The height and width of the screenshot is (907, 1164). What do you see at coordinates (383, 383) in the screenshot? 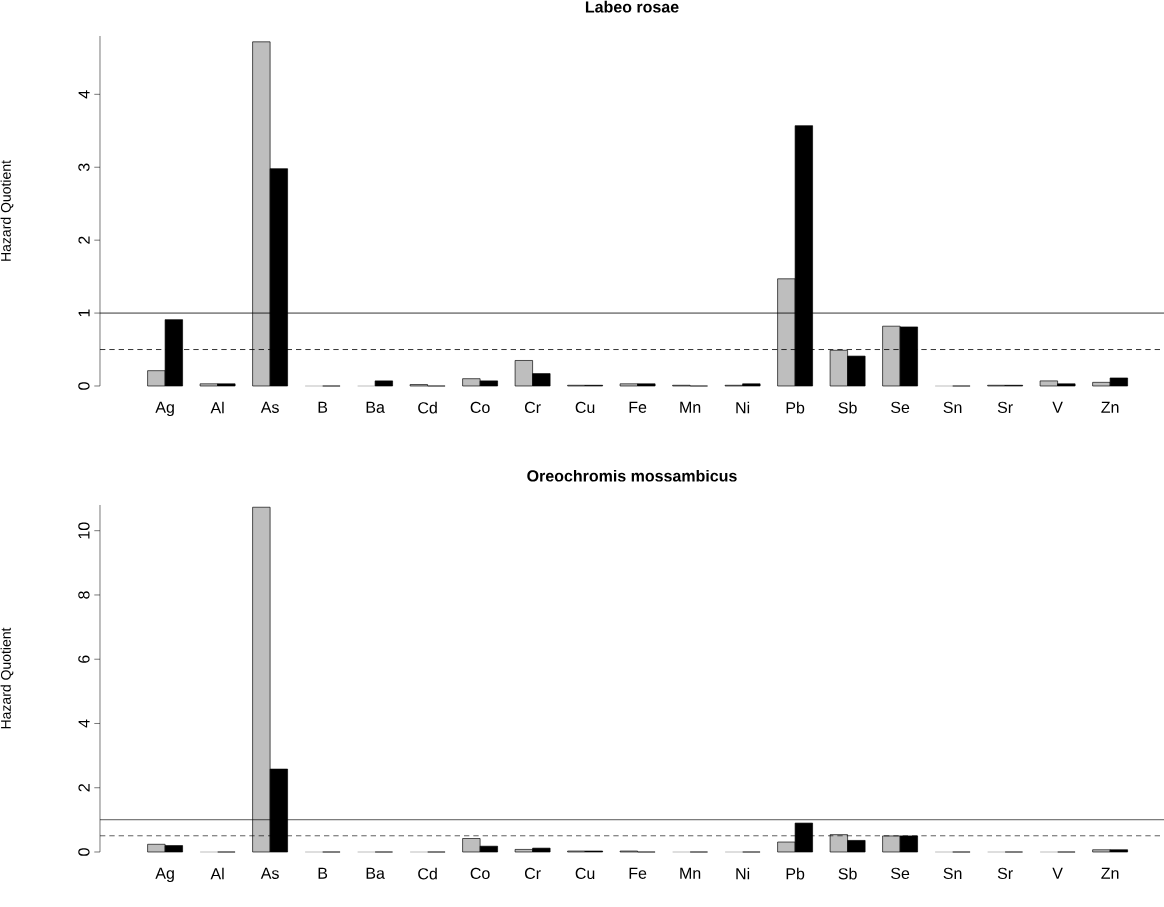
I see `bar` at bounding box center [383, 383].